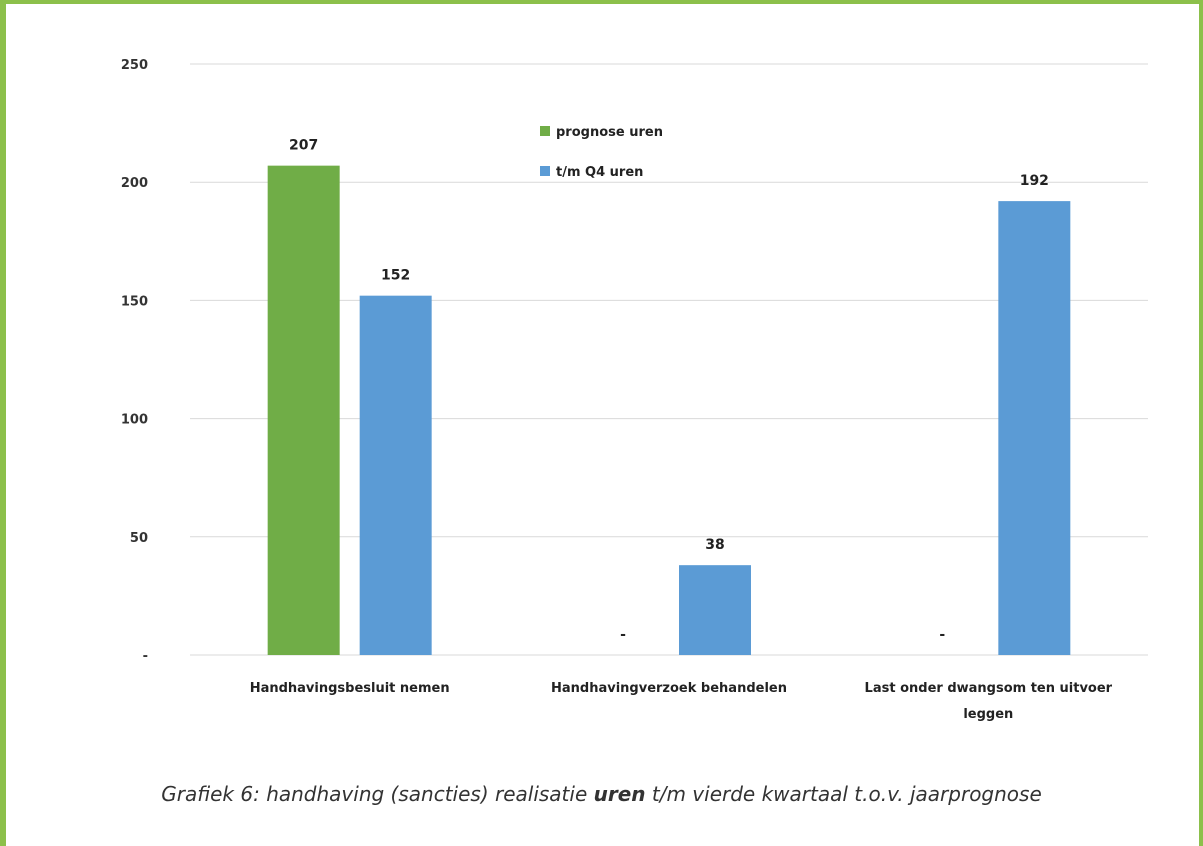  What do you see at coordinates (303, 146) in the screenshot?
I see `data-label: 207` at bounding box center [303, 146].